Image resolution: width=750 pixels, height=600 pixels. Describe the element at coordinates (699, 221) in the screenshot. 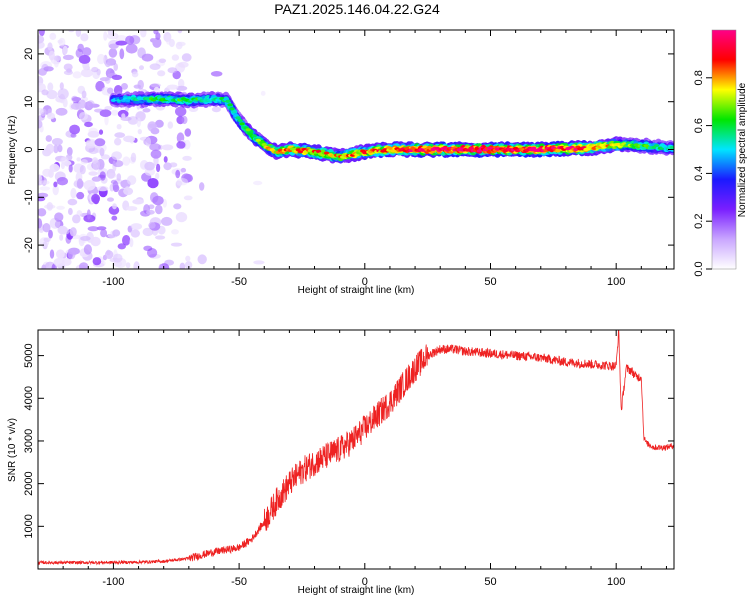

I see `colorbar-tick-label: 0.2` at that location.